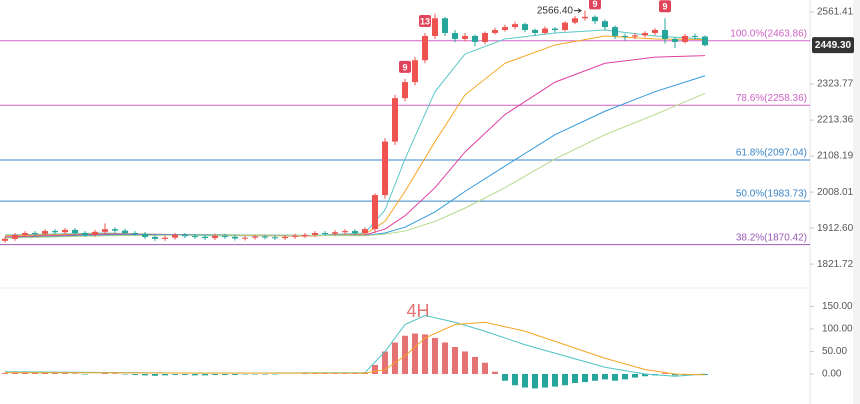  What do you see at coordinates (417, 311) in the screenshot?
I see `pane-title: 4H` at bounding box center [417, 311].